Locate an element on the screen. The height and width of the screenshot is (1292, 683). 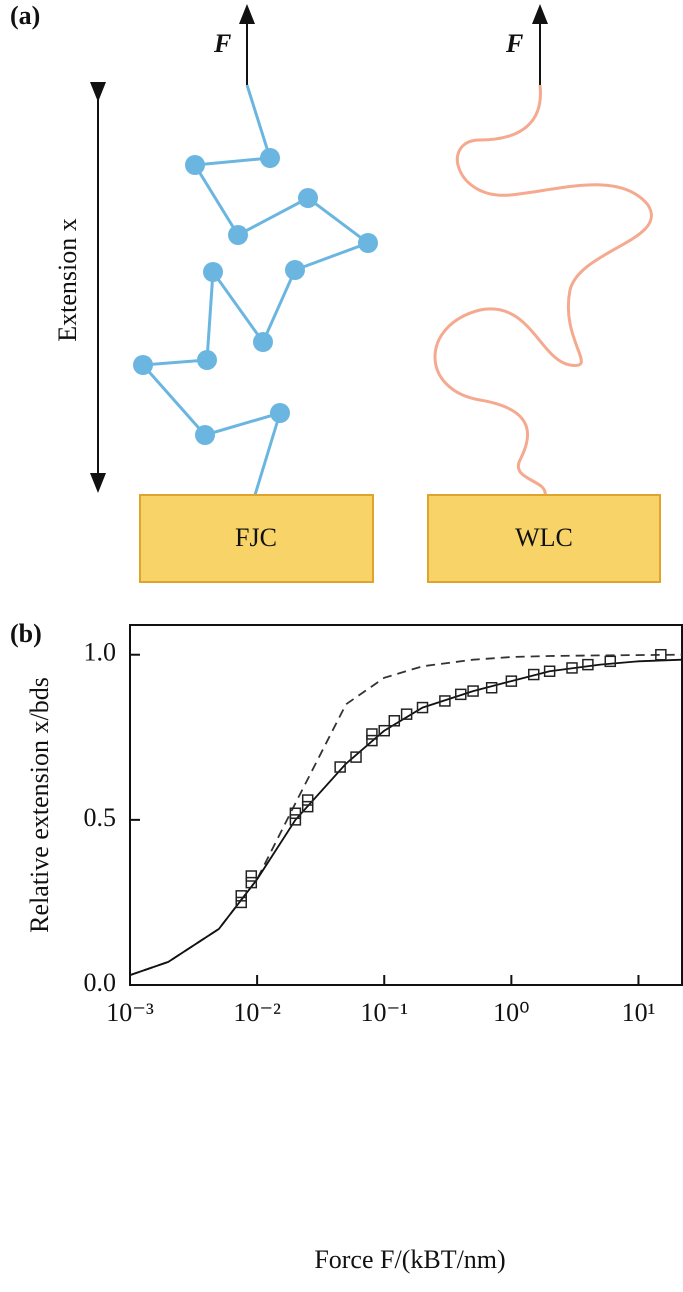
panel-label: (a) is located at coordinates (25, 15).